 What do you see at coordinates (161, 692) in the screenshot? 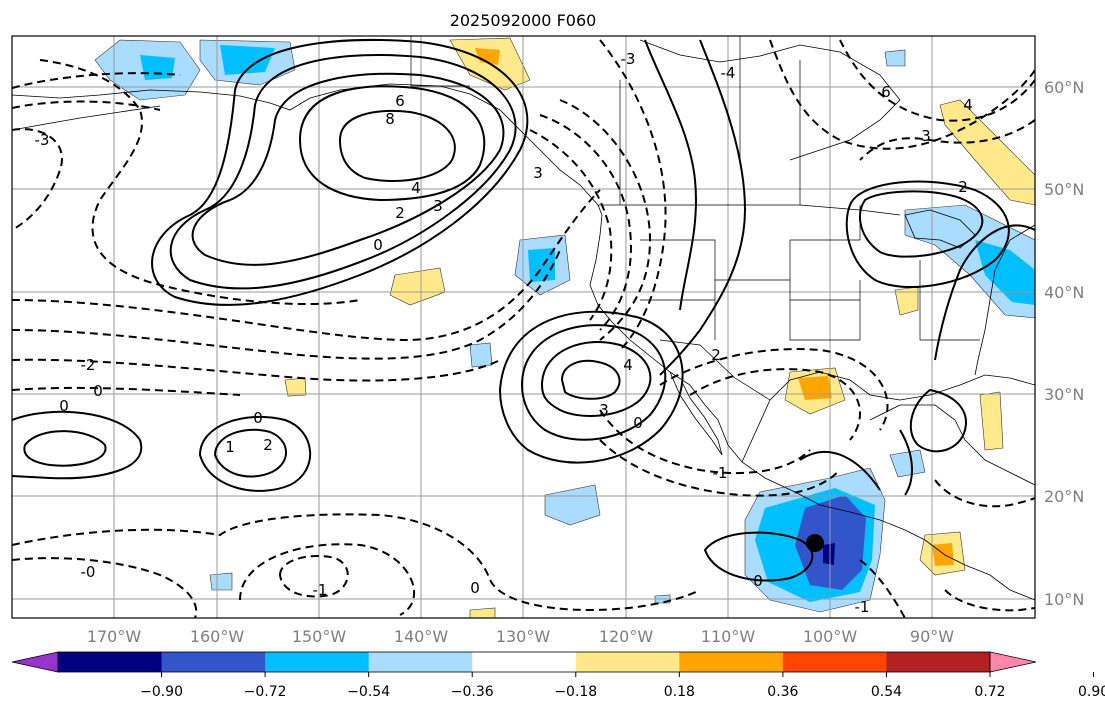
I see `colorbar-tick-label: −0.90` at bounding box center [161, 692].